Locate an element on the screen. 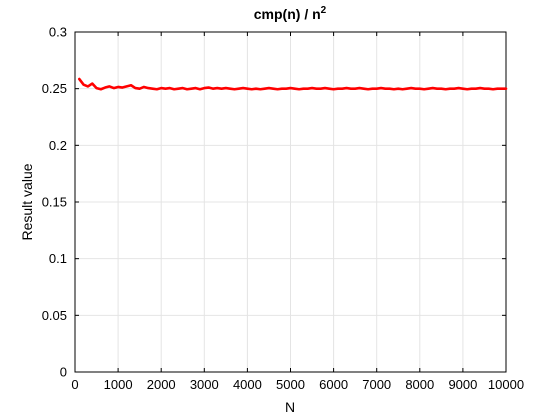 The image size is (560, 420). y-tick-label: 0.05 is located at coordinates (54, 315).